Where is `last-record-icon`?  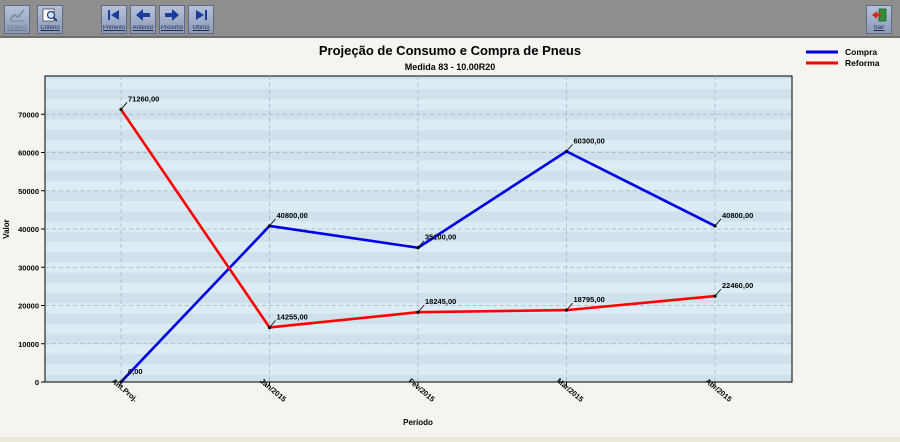
last-record-icon is located at coordinates (201, 15).